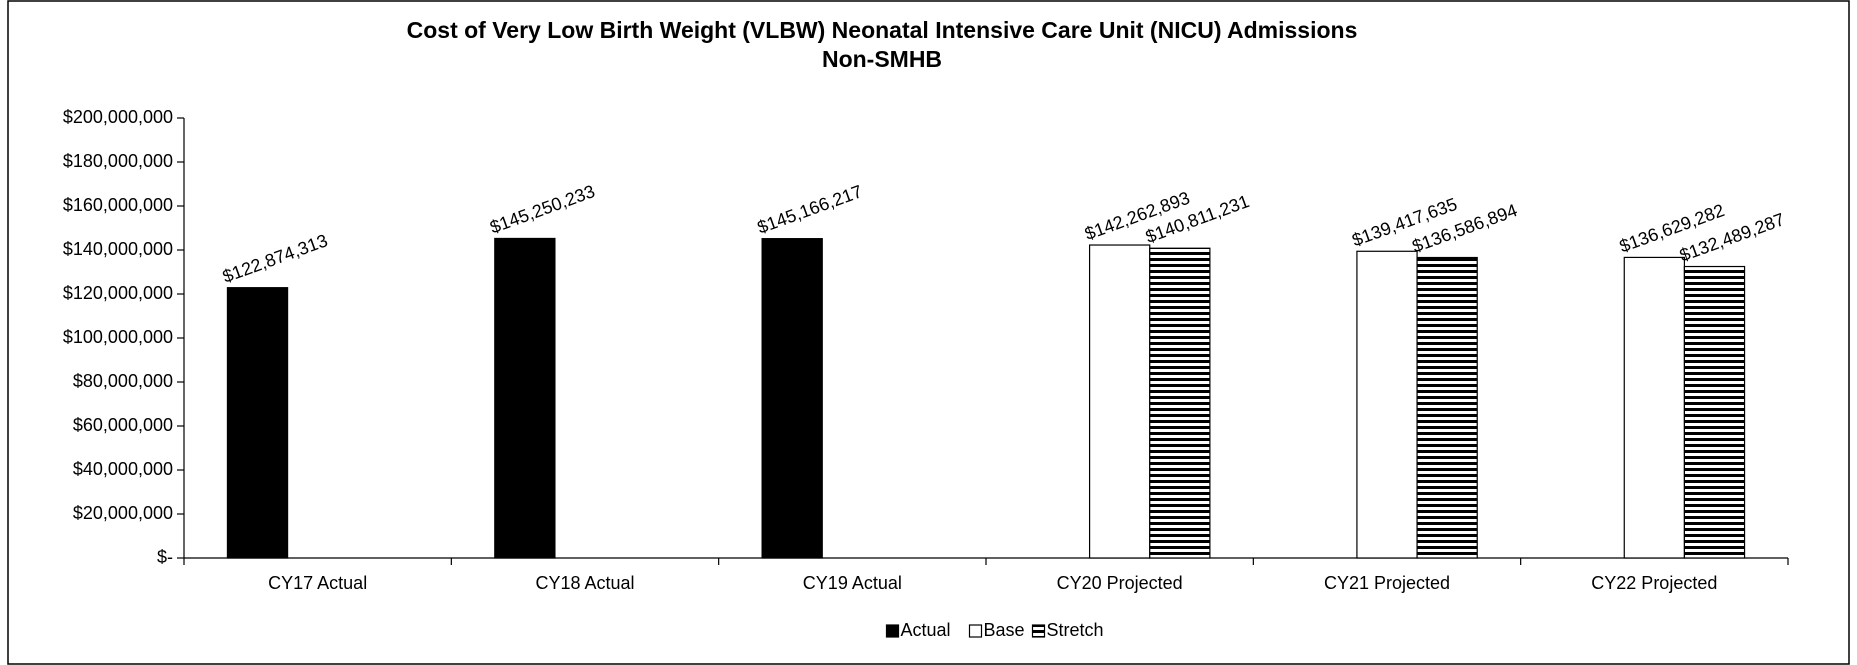 Image resolution: width=1857 pixels, height=665 pixels. What do you see at coordinates (118, 293) in the screenshot?
I see `y-tick-label: $120,000,000` at bounding box center [118, 293].